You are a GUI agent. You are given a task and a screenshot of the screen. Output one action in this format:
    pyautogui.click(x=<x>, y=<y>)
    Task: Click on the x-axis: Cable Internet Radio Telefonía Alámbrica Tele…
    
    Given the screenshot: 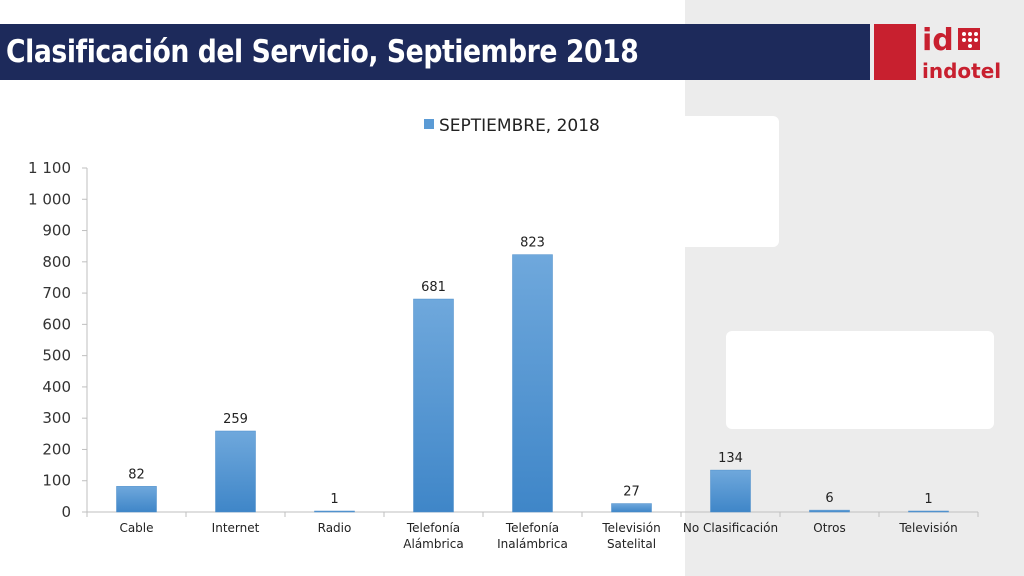 What is the action you would take?
    pyautogui.click(x=532, y=531)
    